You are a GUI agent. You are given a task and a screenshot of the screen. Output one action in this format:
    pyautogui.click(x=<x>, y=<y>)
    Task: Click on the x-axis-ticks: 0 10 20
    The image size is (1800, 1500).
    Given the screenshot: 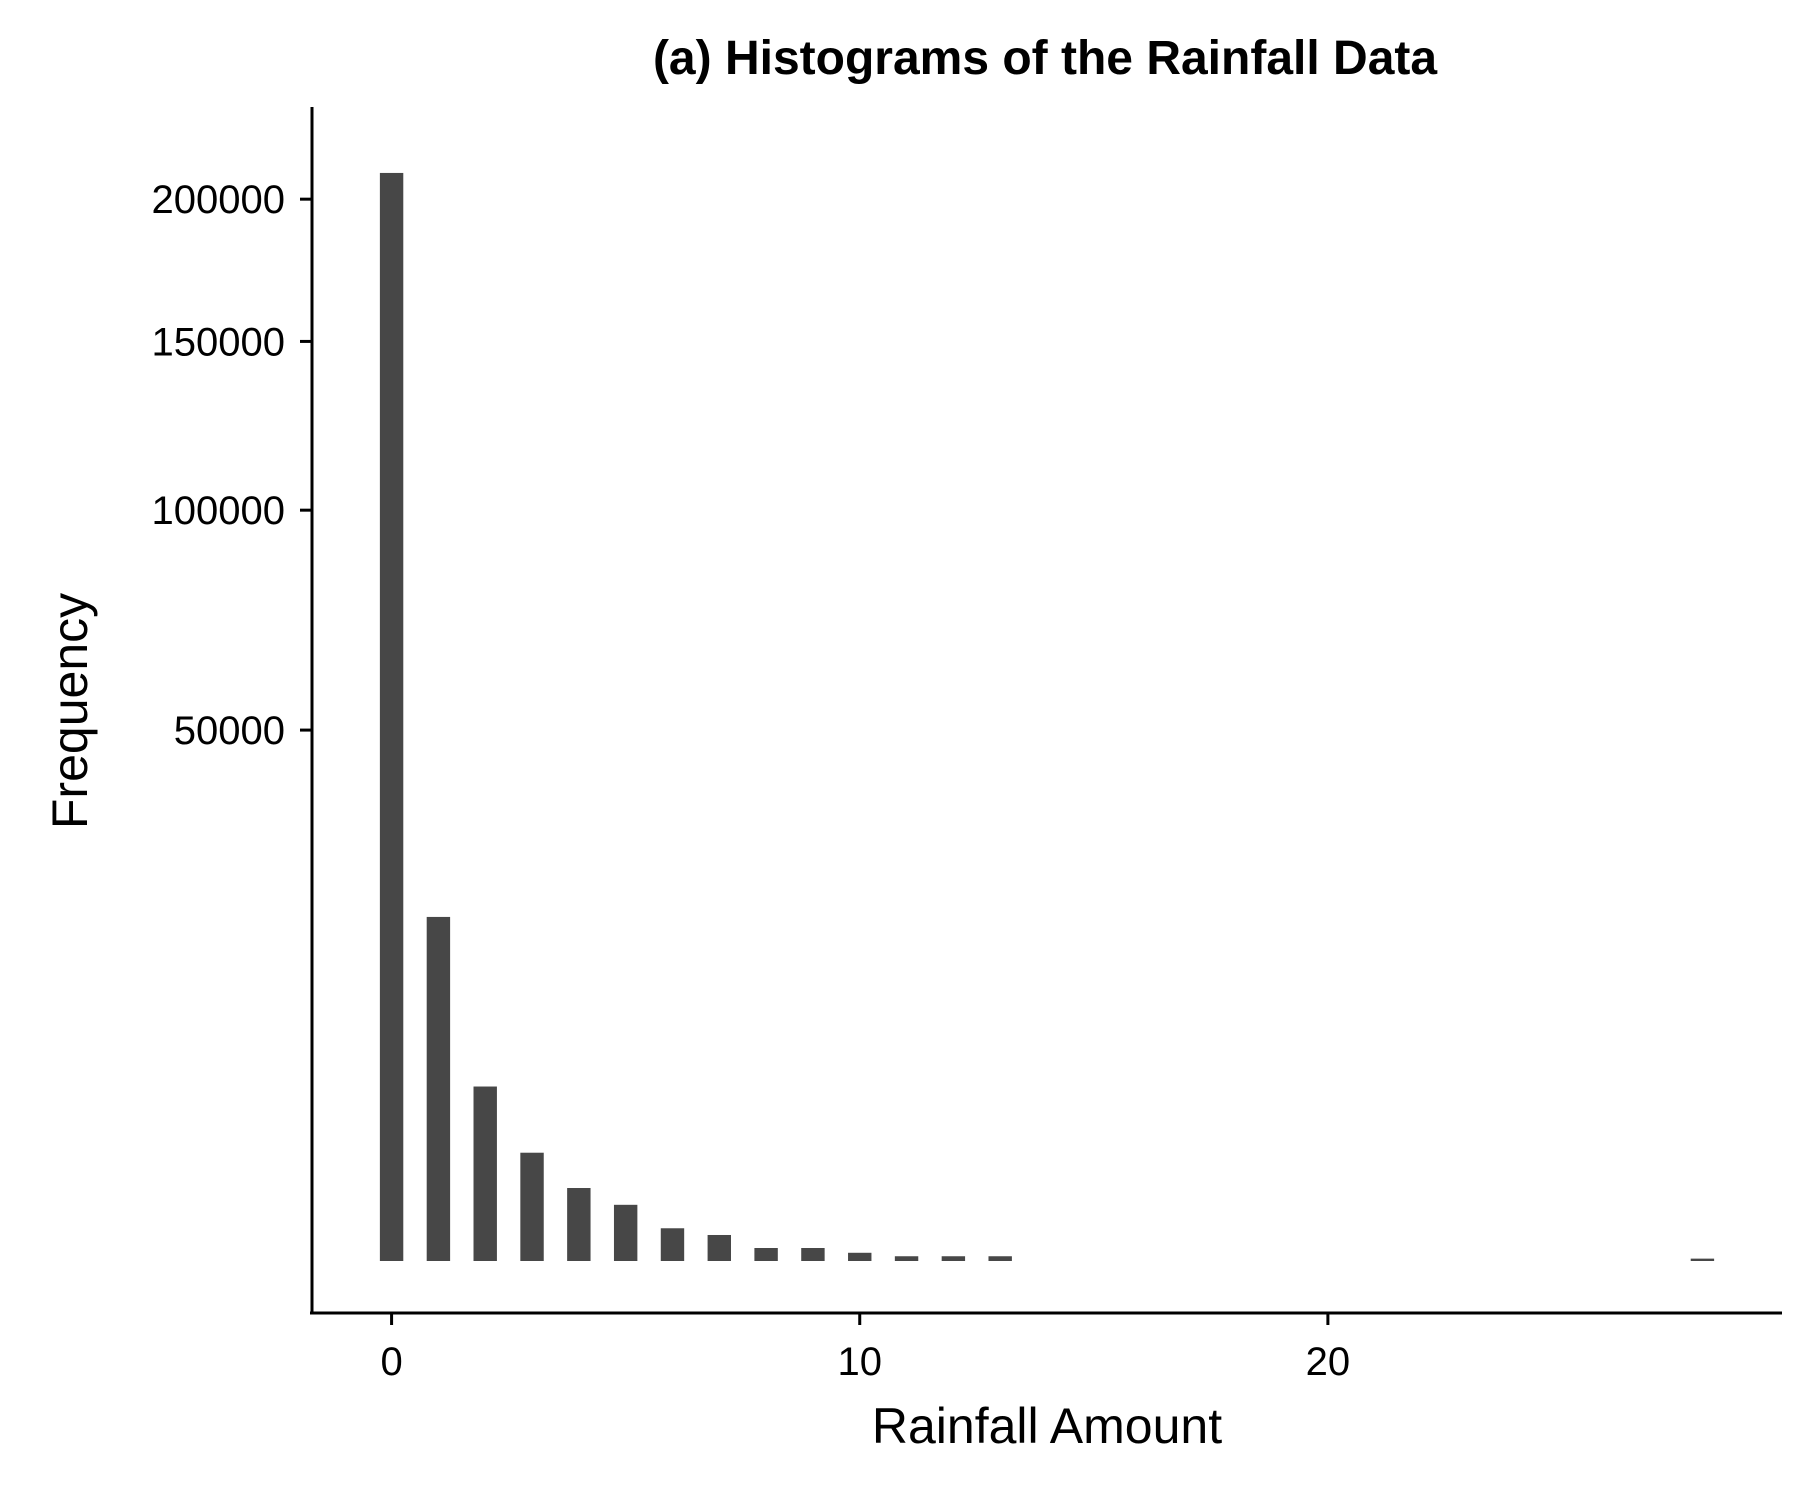 What is the action you would take?
    pyautogui.click(x=865, y=1348)
    